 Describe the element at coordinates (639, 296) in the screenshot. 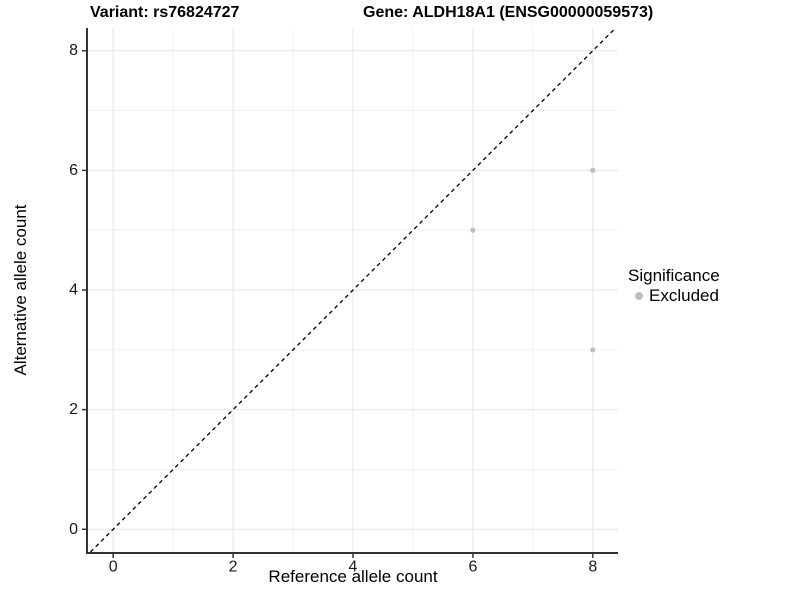

I see `legend-dot-icon` at that location.